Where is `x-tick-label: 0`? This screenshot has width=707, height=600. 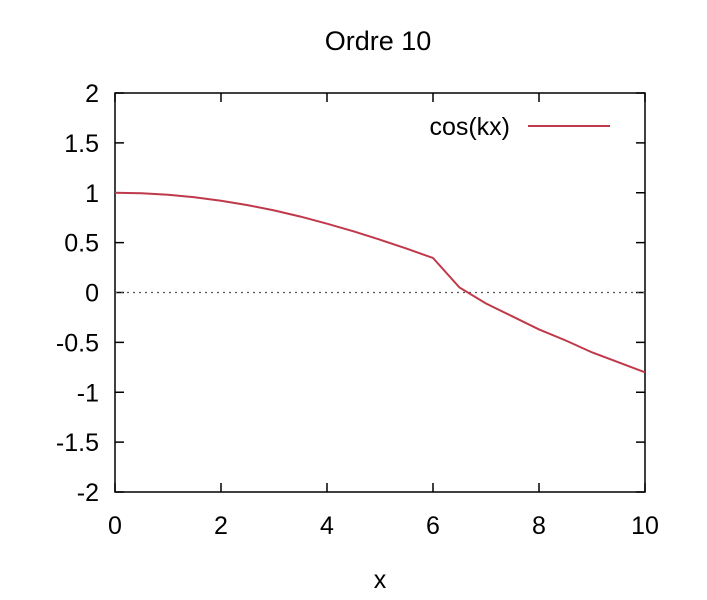
x-tick-label: 0 is located at coordinates (115, 526).